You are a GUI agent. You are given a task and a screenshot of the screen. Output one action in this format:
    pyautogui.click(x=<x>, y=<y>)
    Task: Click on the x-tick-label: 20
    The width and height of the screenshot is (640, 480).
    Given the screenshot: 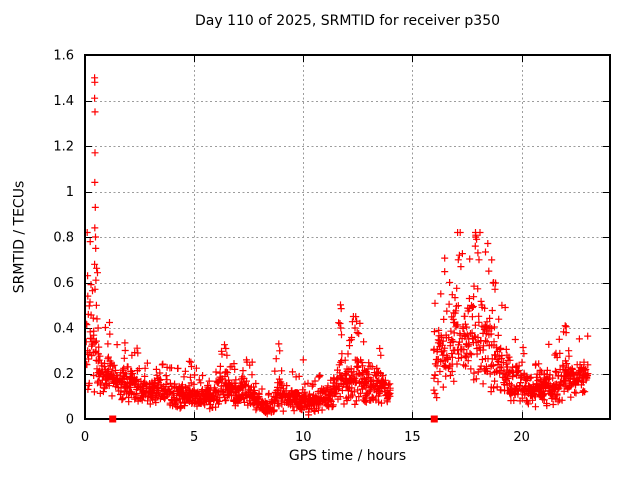 What is the action you would take?
    pyautogui.click(x=521, y=437)
    